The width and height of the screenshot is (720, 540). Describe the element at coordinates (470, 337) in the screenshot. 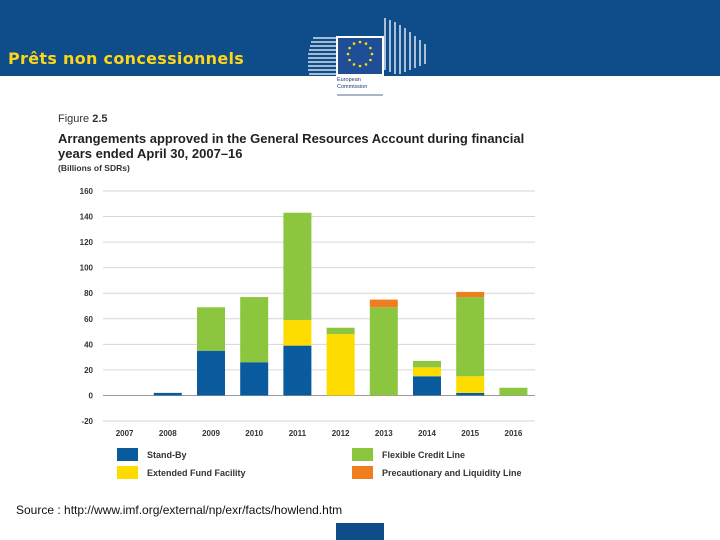

I see `bar-2015-flexible-credit-line` at that location.